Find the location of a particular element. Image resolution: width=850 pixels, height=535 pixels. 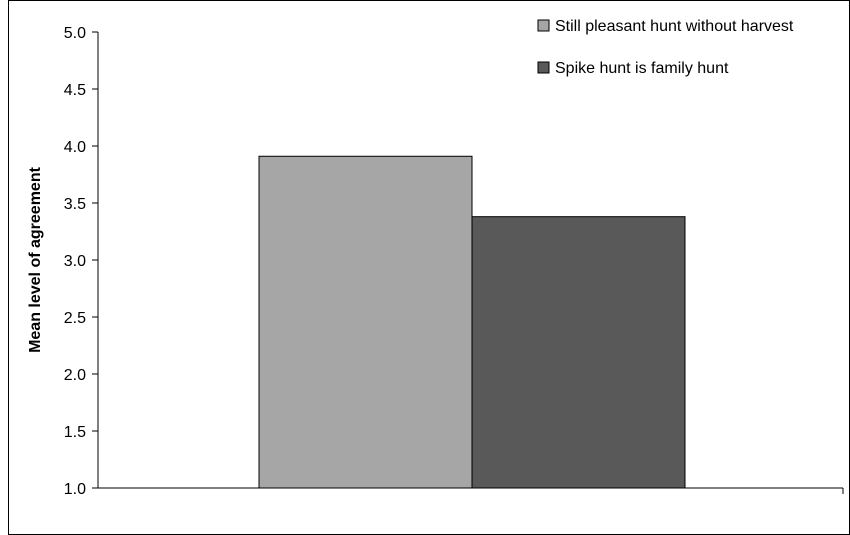

legend-label-spike-hunt: Spike hunt is family hunt is located at coordinates (642, 68).